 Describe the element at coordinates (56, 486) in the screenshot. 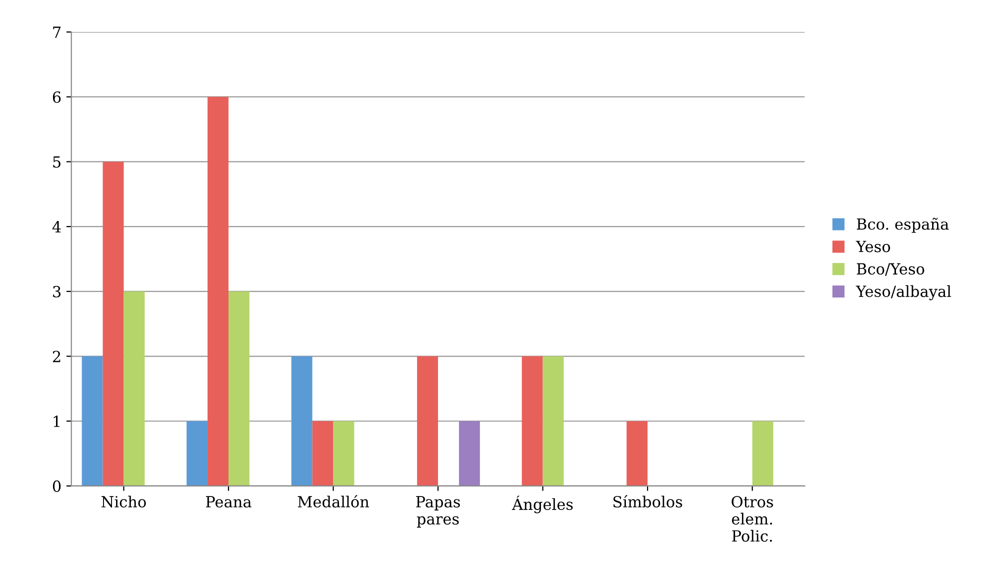

I see `y-tick-label: 0` at that location.